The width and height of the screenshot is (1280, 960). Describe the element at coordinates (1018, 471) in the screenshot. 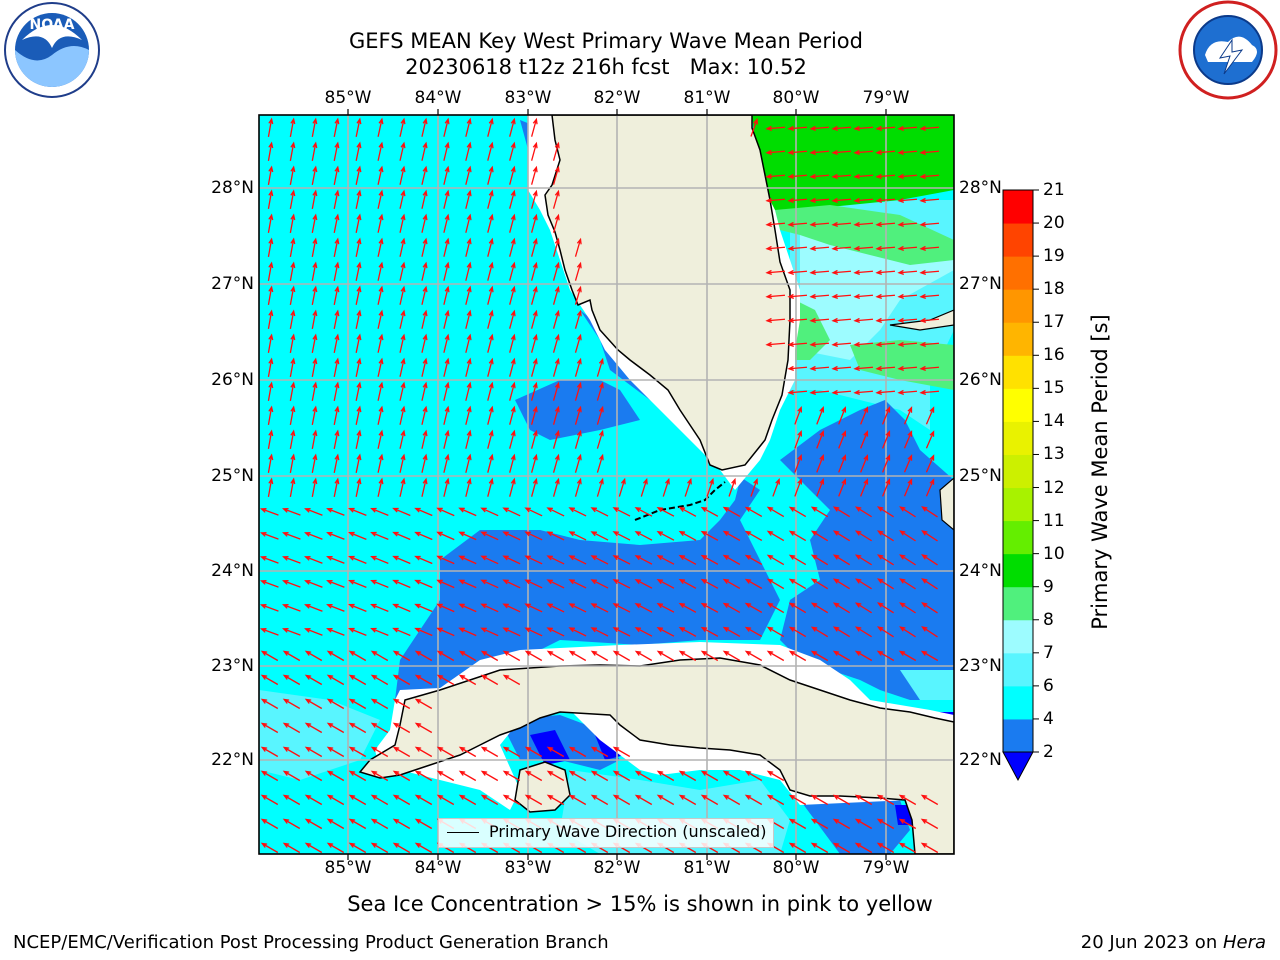

I see `colorbar-frame` at that location.